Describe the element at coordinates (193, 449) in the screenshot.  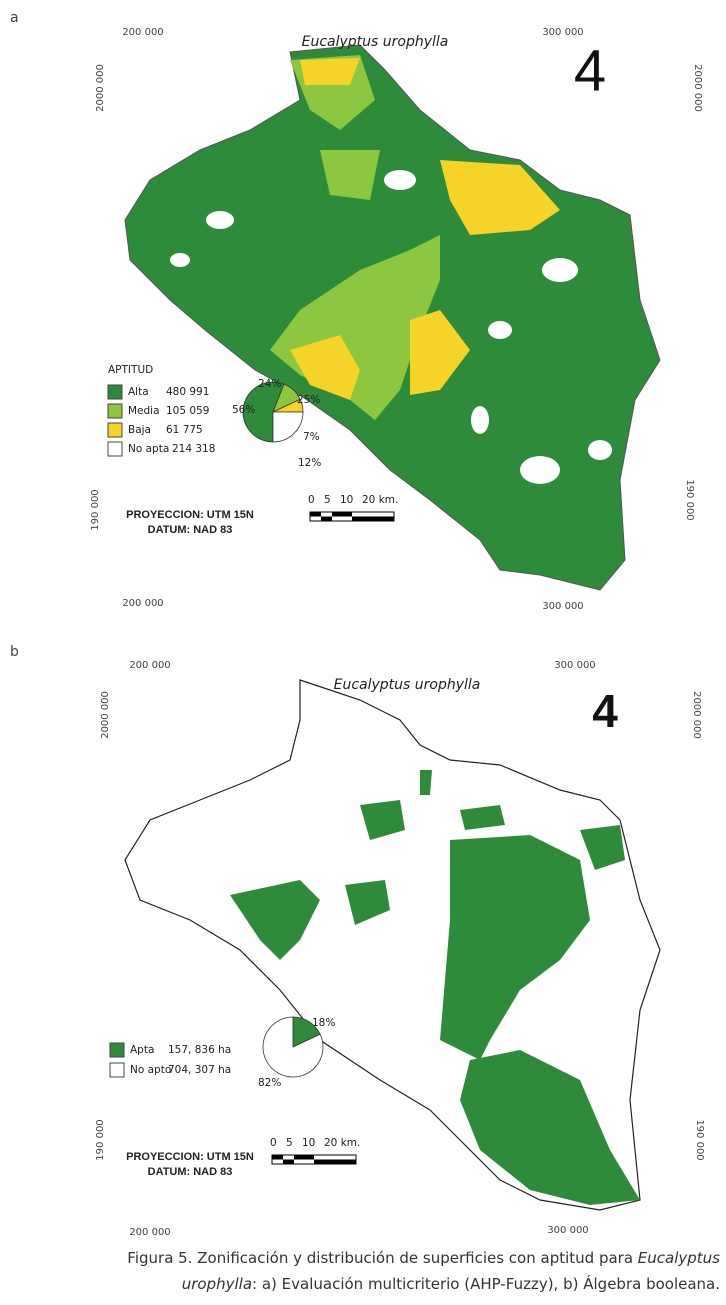
I see `legend-value: 214 318` at that location.